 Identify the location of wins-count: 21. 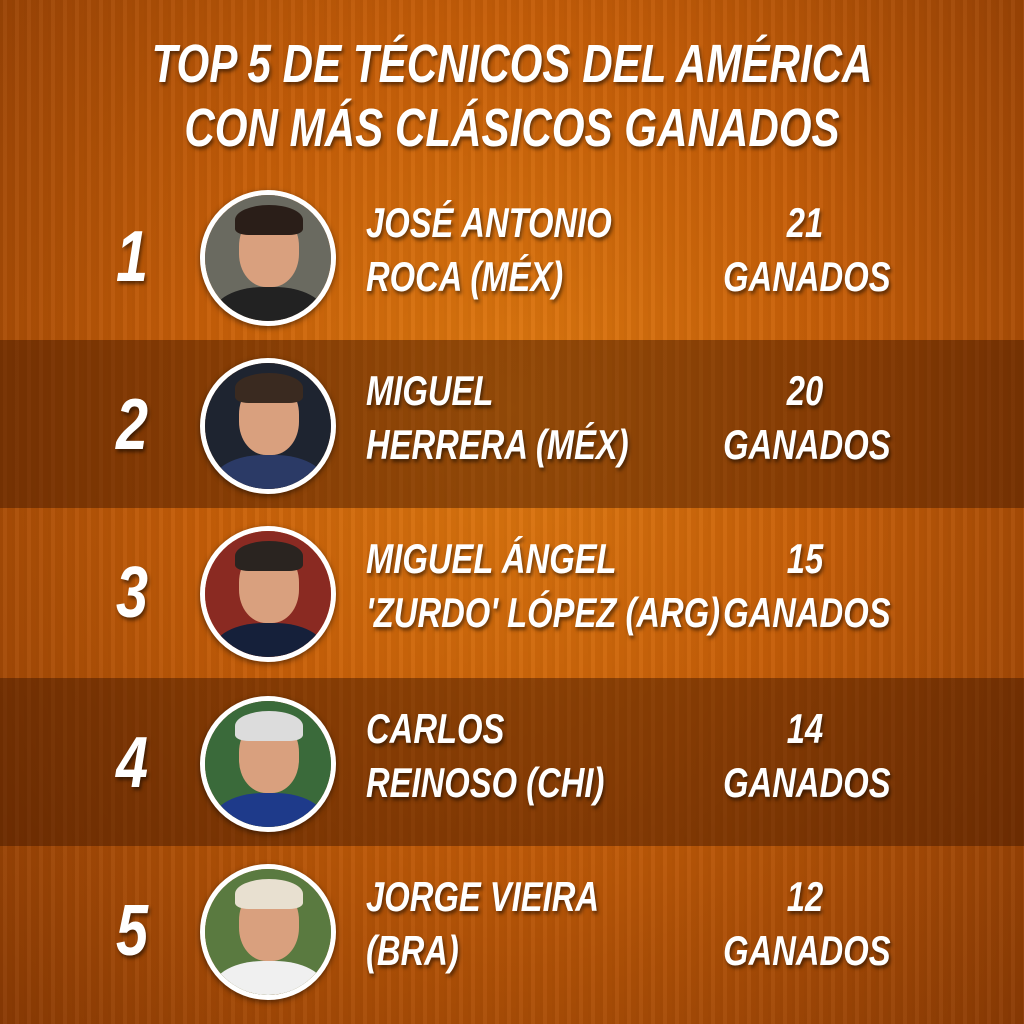
(805, 222).